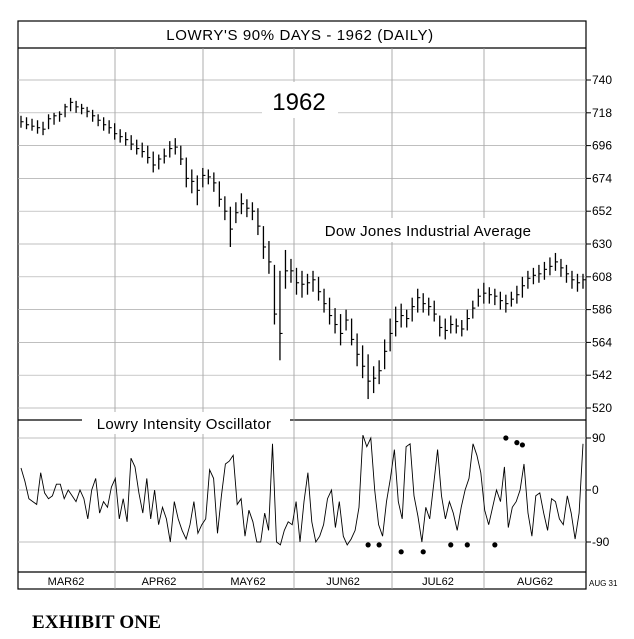 The image size is (634, 639). What do you see at coordinates (97, 622) in the screenshot?
I see `exhibit-caption: EXHIBIT ONE` at bounding box center [97, 622].